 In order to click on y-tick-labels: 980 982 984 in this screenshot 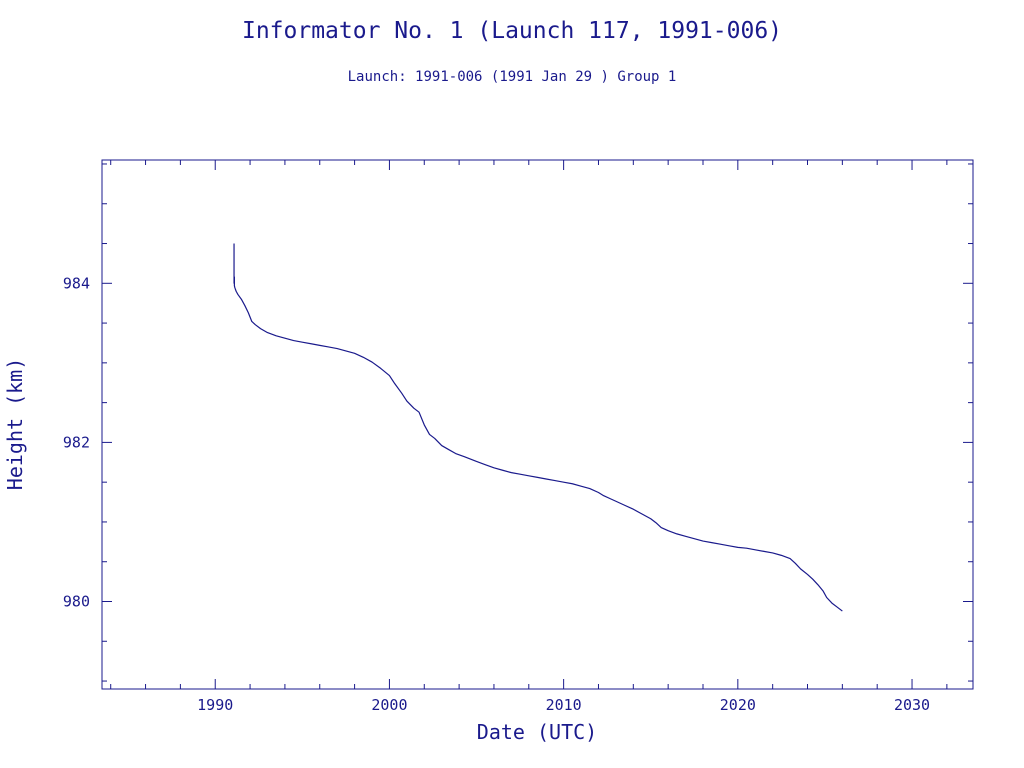, I will do `click(76, 442)`.